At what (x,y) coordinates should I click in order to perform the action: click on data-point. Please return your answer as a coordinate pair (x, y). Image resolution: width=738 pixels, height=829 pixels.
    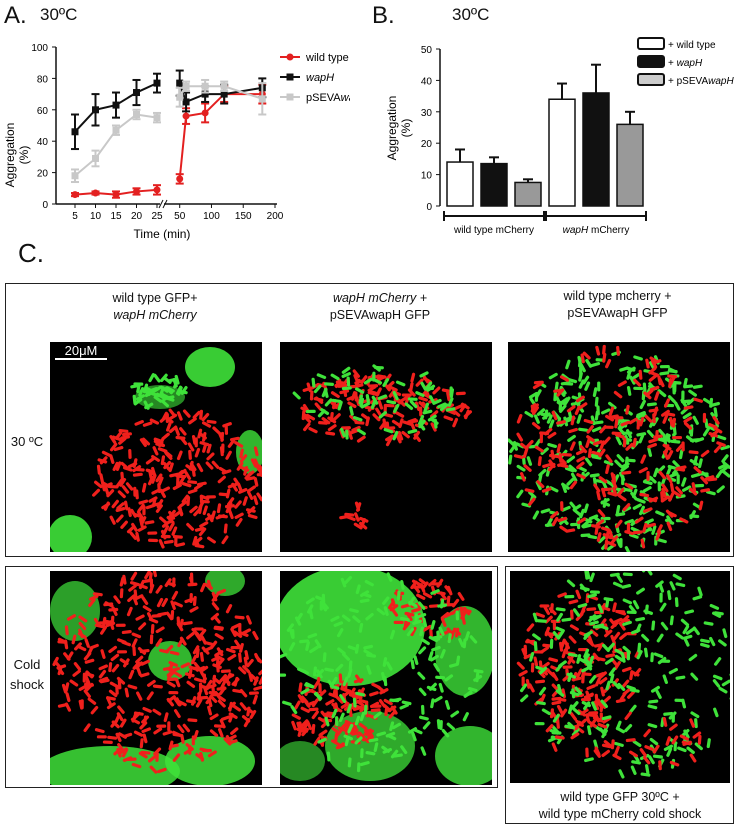
    Looking at the image, I should click on (224, 94).